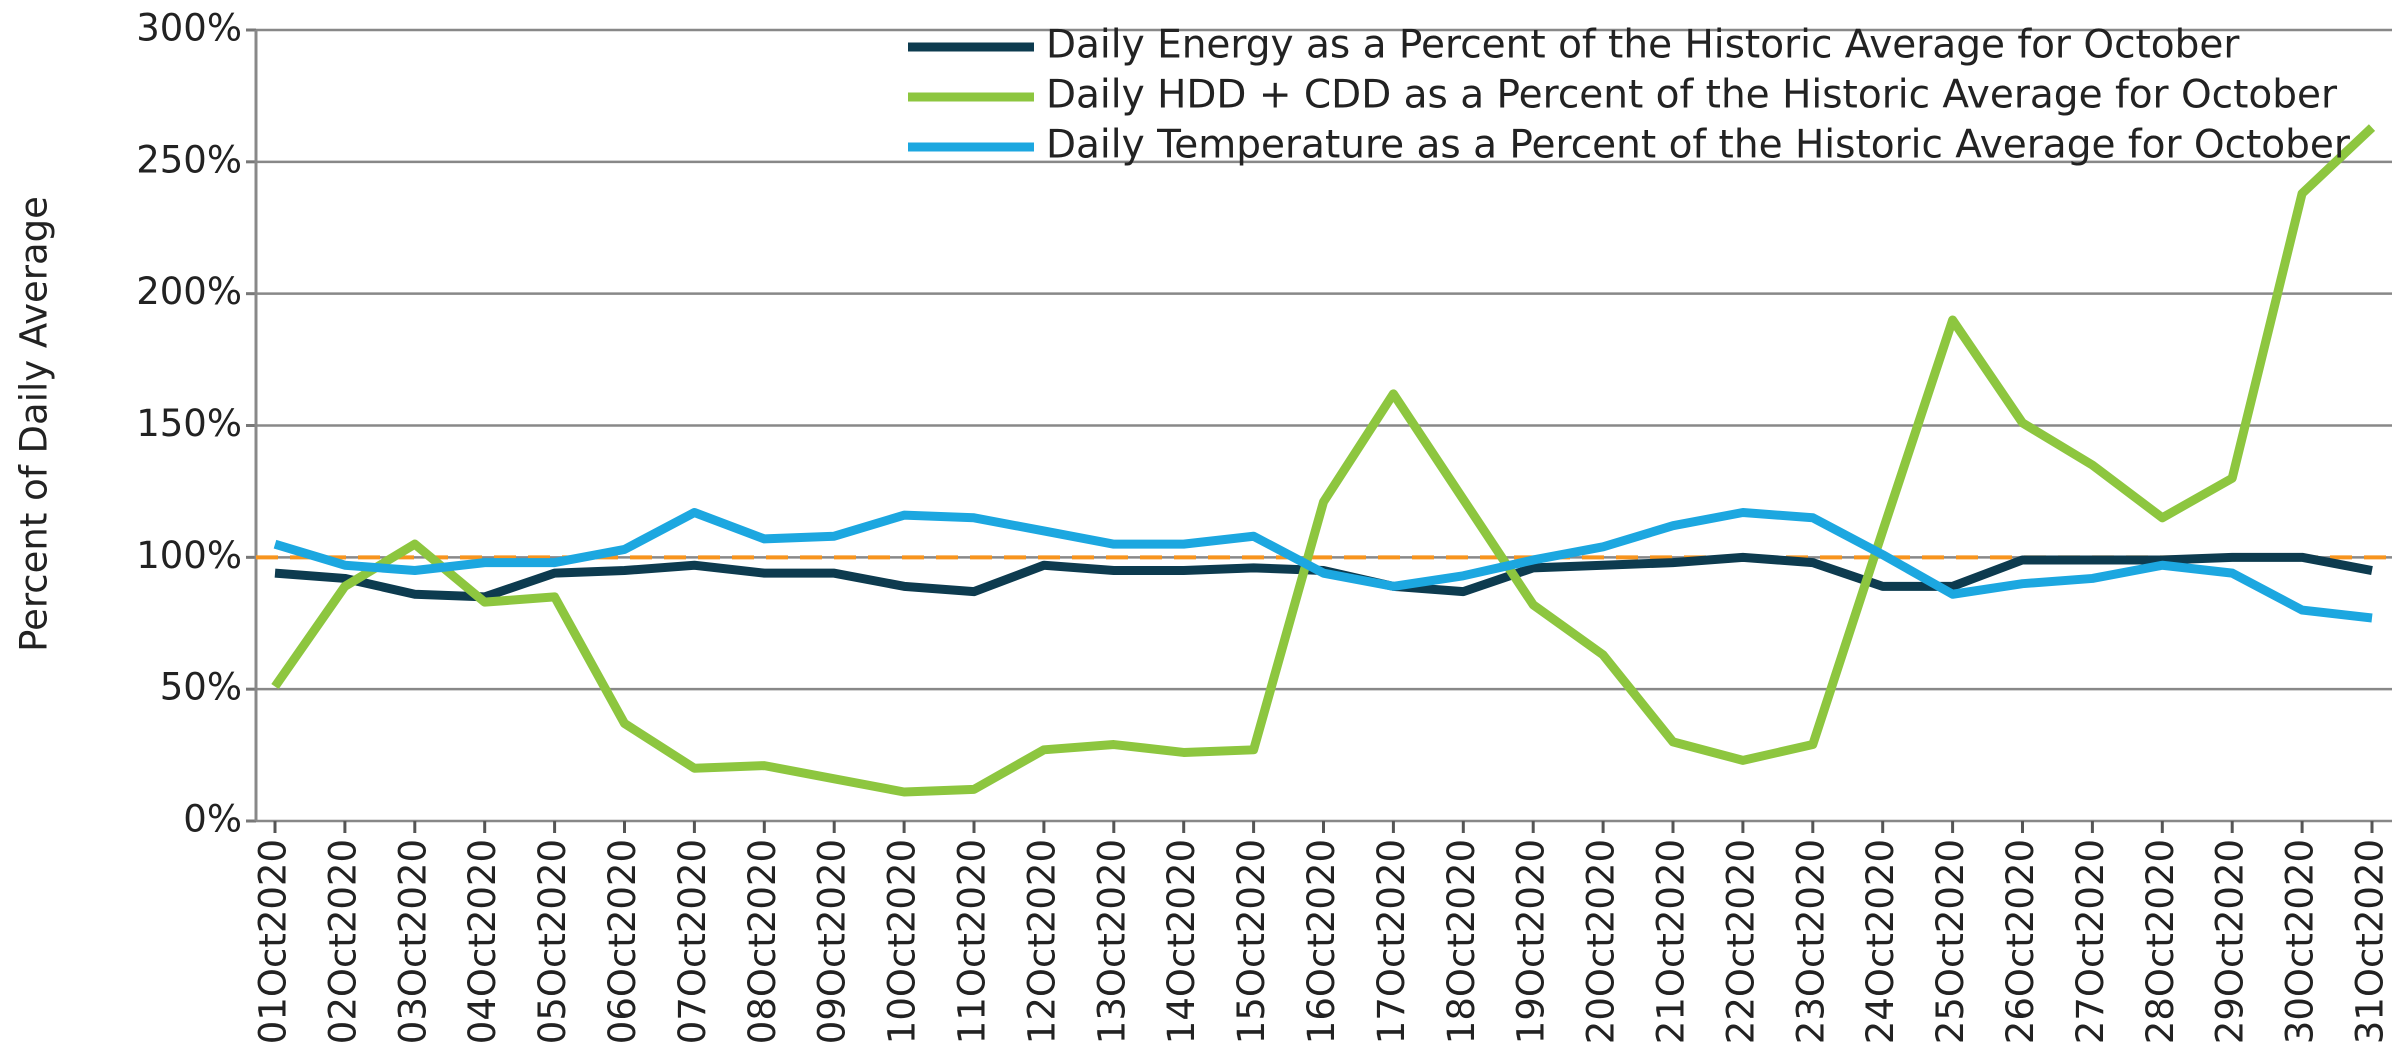 Image resolution: width=2392 pixels, height=1042 pixels. I want to click on x-tick-label: 08Oct2020, so click(762, 940).